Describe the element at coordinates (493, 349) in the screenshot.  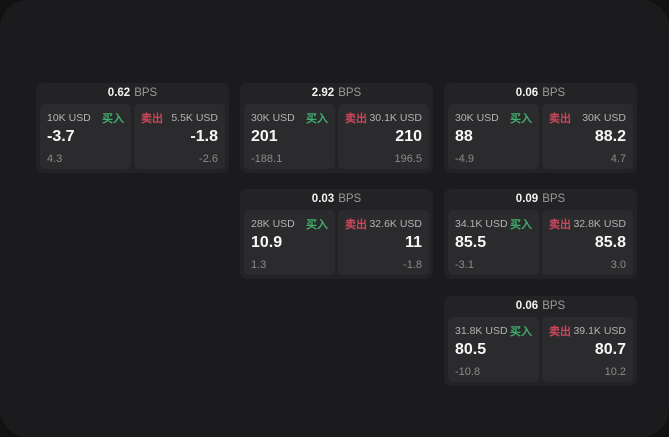
I see `buy-panel: 31.8K USD 买入 80.5 -10.8` at that location.